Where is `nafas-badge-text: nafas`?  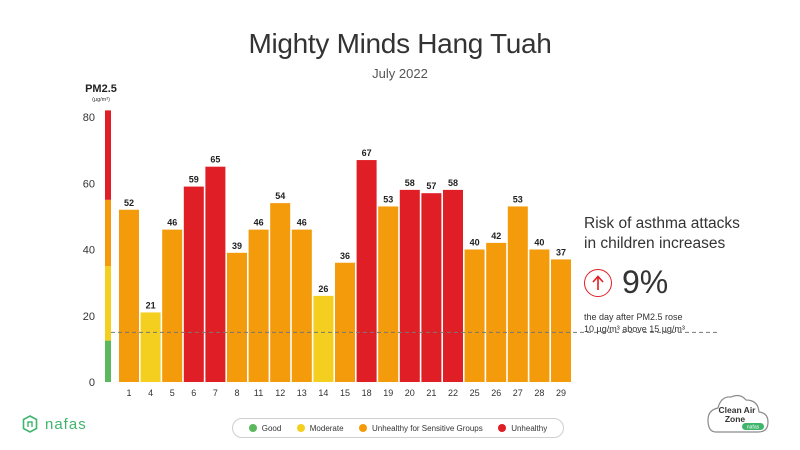 nafas-badge-text: nafas is located at coordinates (753, 428).